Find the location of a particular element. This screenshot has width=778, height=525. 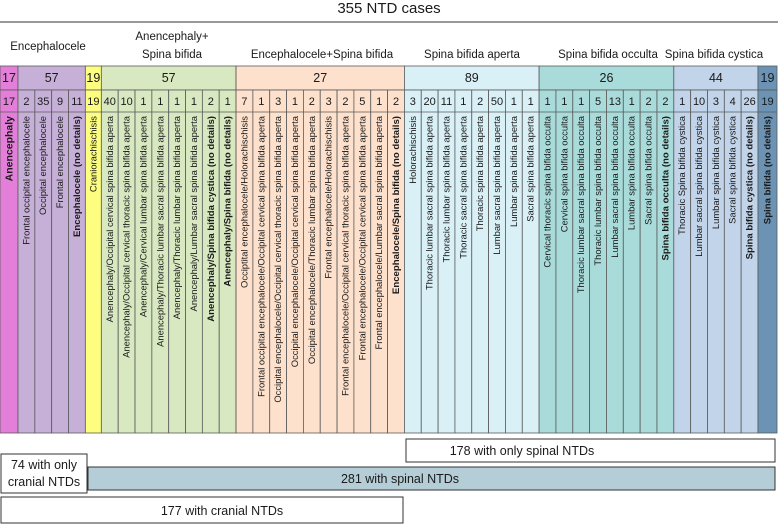

diagram-title: 355 NTD cases is located at coordinates (388, 8).